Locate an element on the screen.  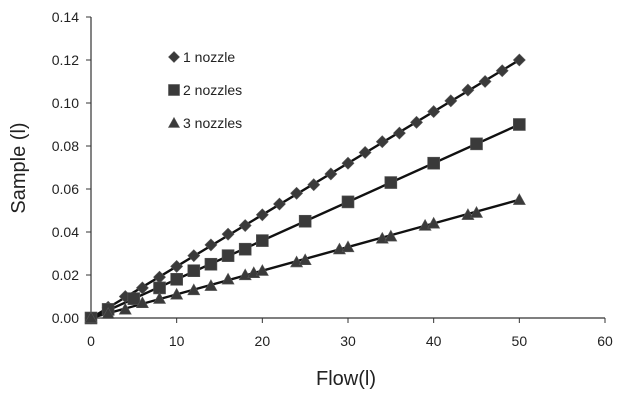
y-tick-label: 0.00 is located at coordinates (65, 318).